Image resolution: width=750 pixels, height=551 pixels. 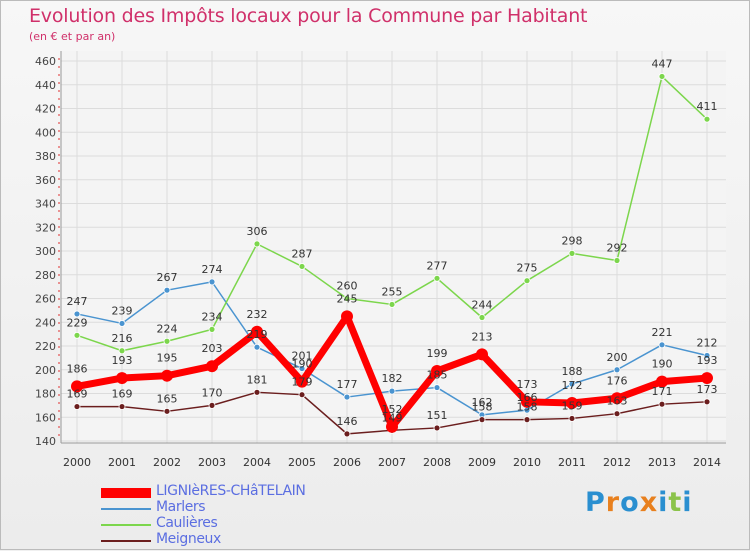 What do you see at coordinates (122, 360) in the screenshot?
I see `data-label: 193` at bounding box center [122, 360].